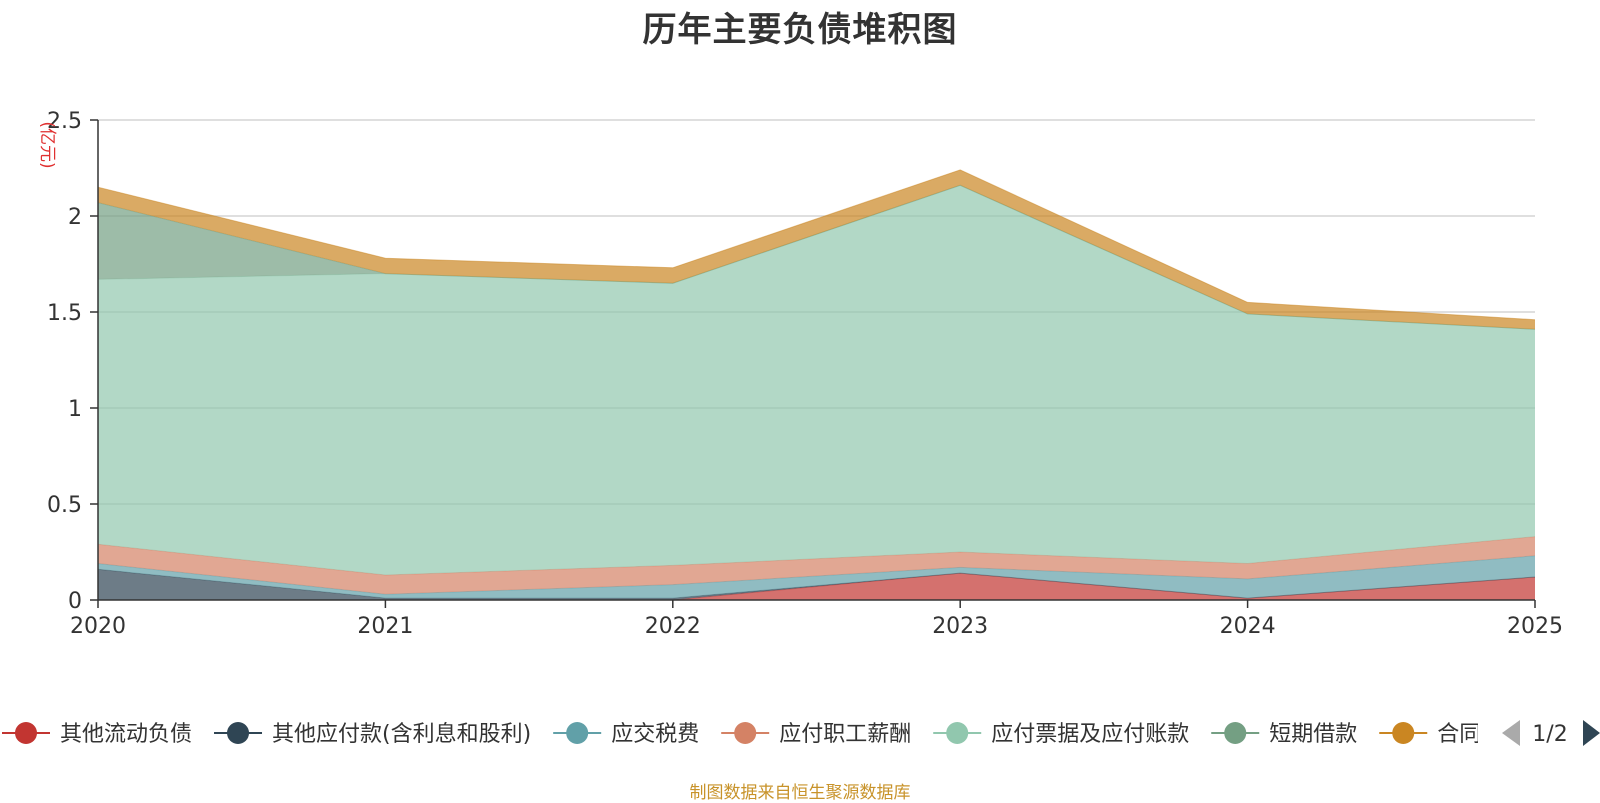 This screenshot has width=1600, height=803. Describe the element at coordinates (655, 734) in the screenshot. I see `legend-label: 应交税费` at that location.